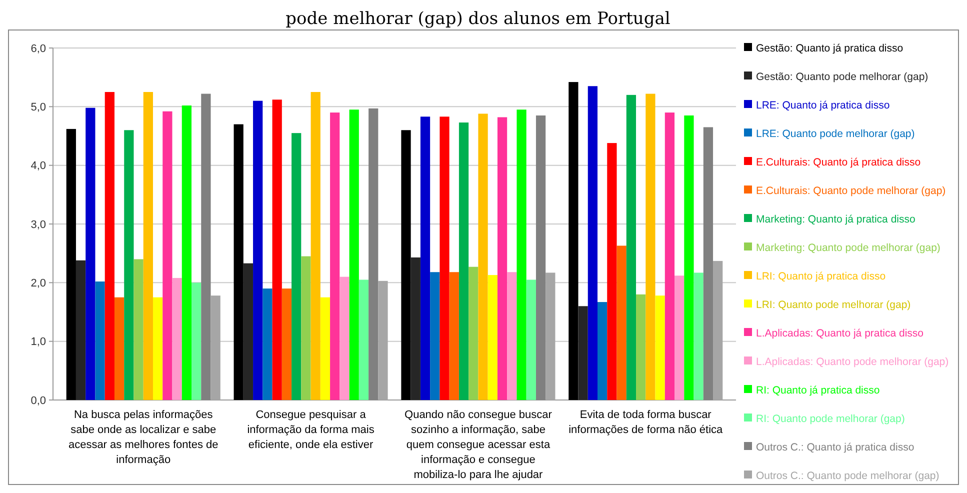 This screenshot has width=967, height=493. What do you see at coordinates (838, 162) in the screenshot?
I see `legend-label: E.Culturais: Quanto já pratica disso` at bounding box center [838, 162].